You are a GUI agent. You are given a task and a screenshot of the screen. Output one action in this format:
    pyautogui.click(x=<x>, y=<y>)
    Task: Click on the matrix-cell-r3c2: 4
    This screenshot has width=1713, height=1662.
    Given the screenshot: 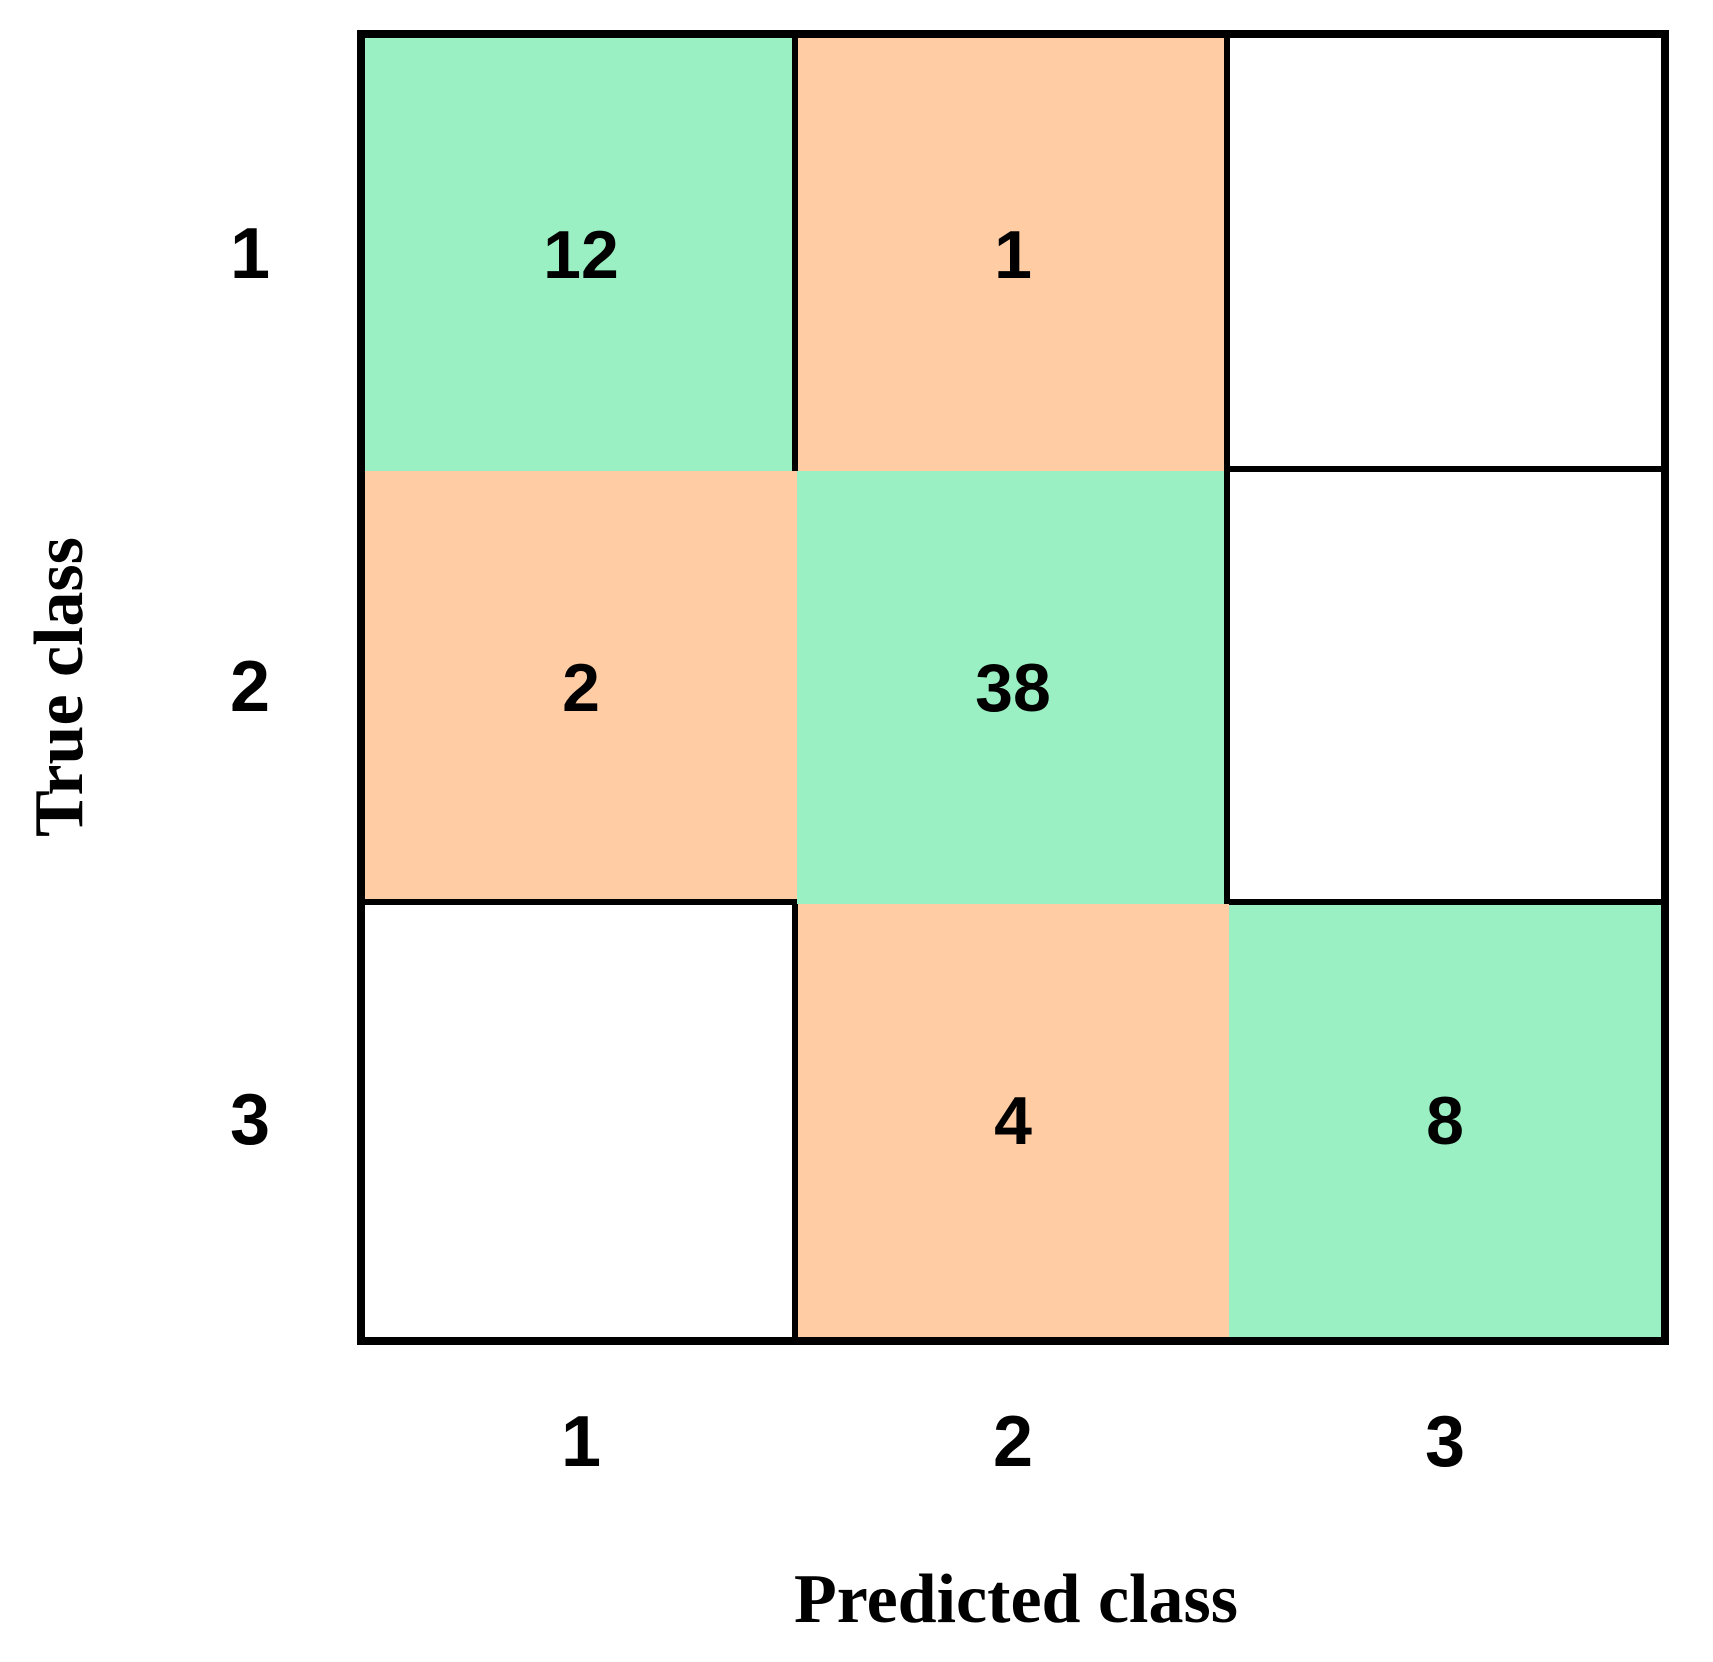 What is the action you would take?
    pyautogui.click(x=1013, y=1120)
    